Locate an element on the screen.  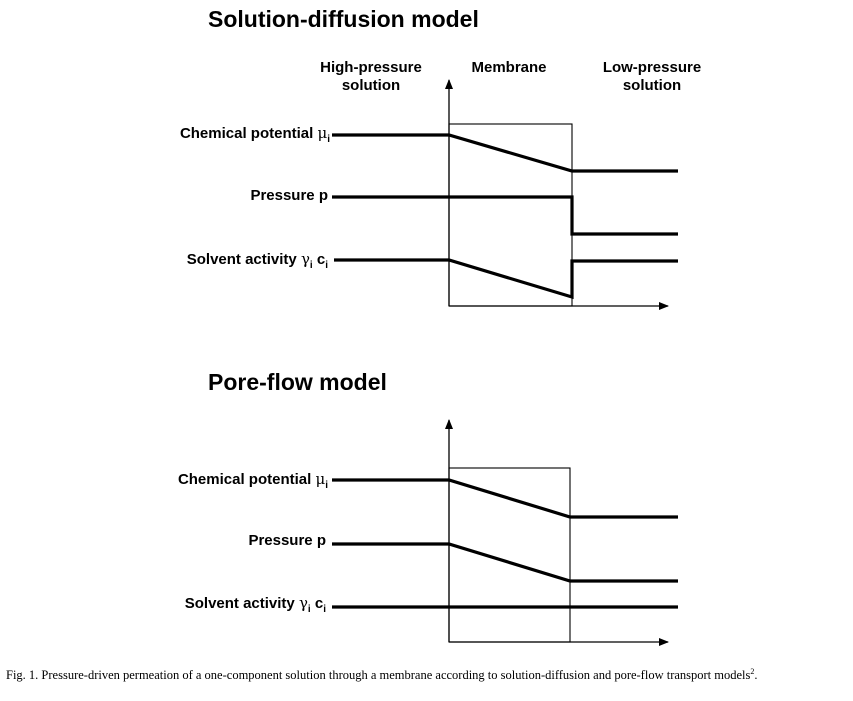
top-axes is located at coordinates (557, 194).